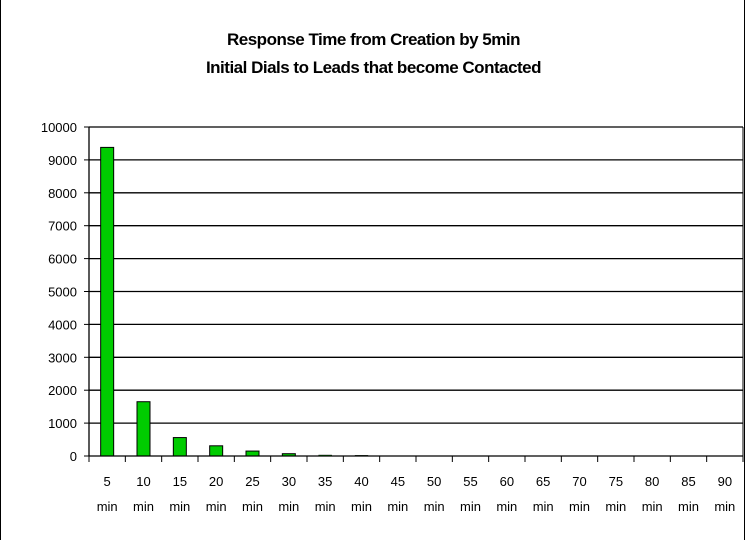  What do you see at coordinates (289, 481) in the screenshot?
I see `x-tick-label-number: 30` at bounding box center [289, 481].